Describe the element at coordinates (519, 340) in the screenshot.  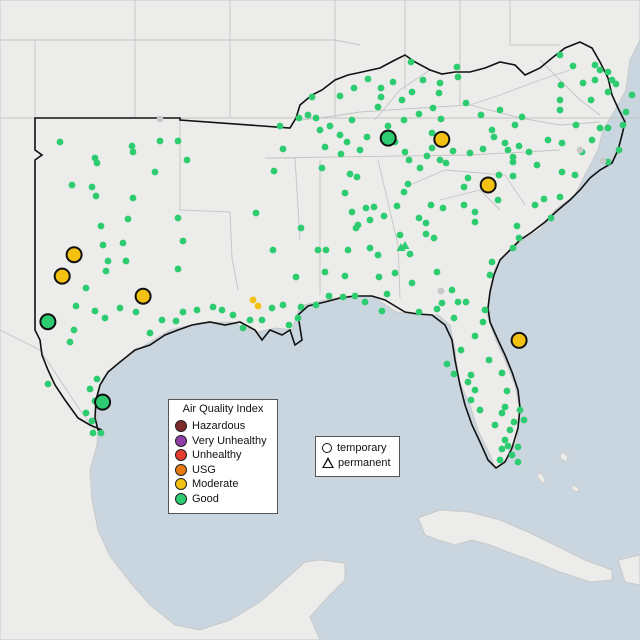
I see `temporary-monitor-moderate` at that location.